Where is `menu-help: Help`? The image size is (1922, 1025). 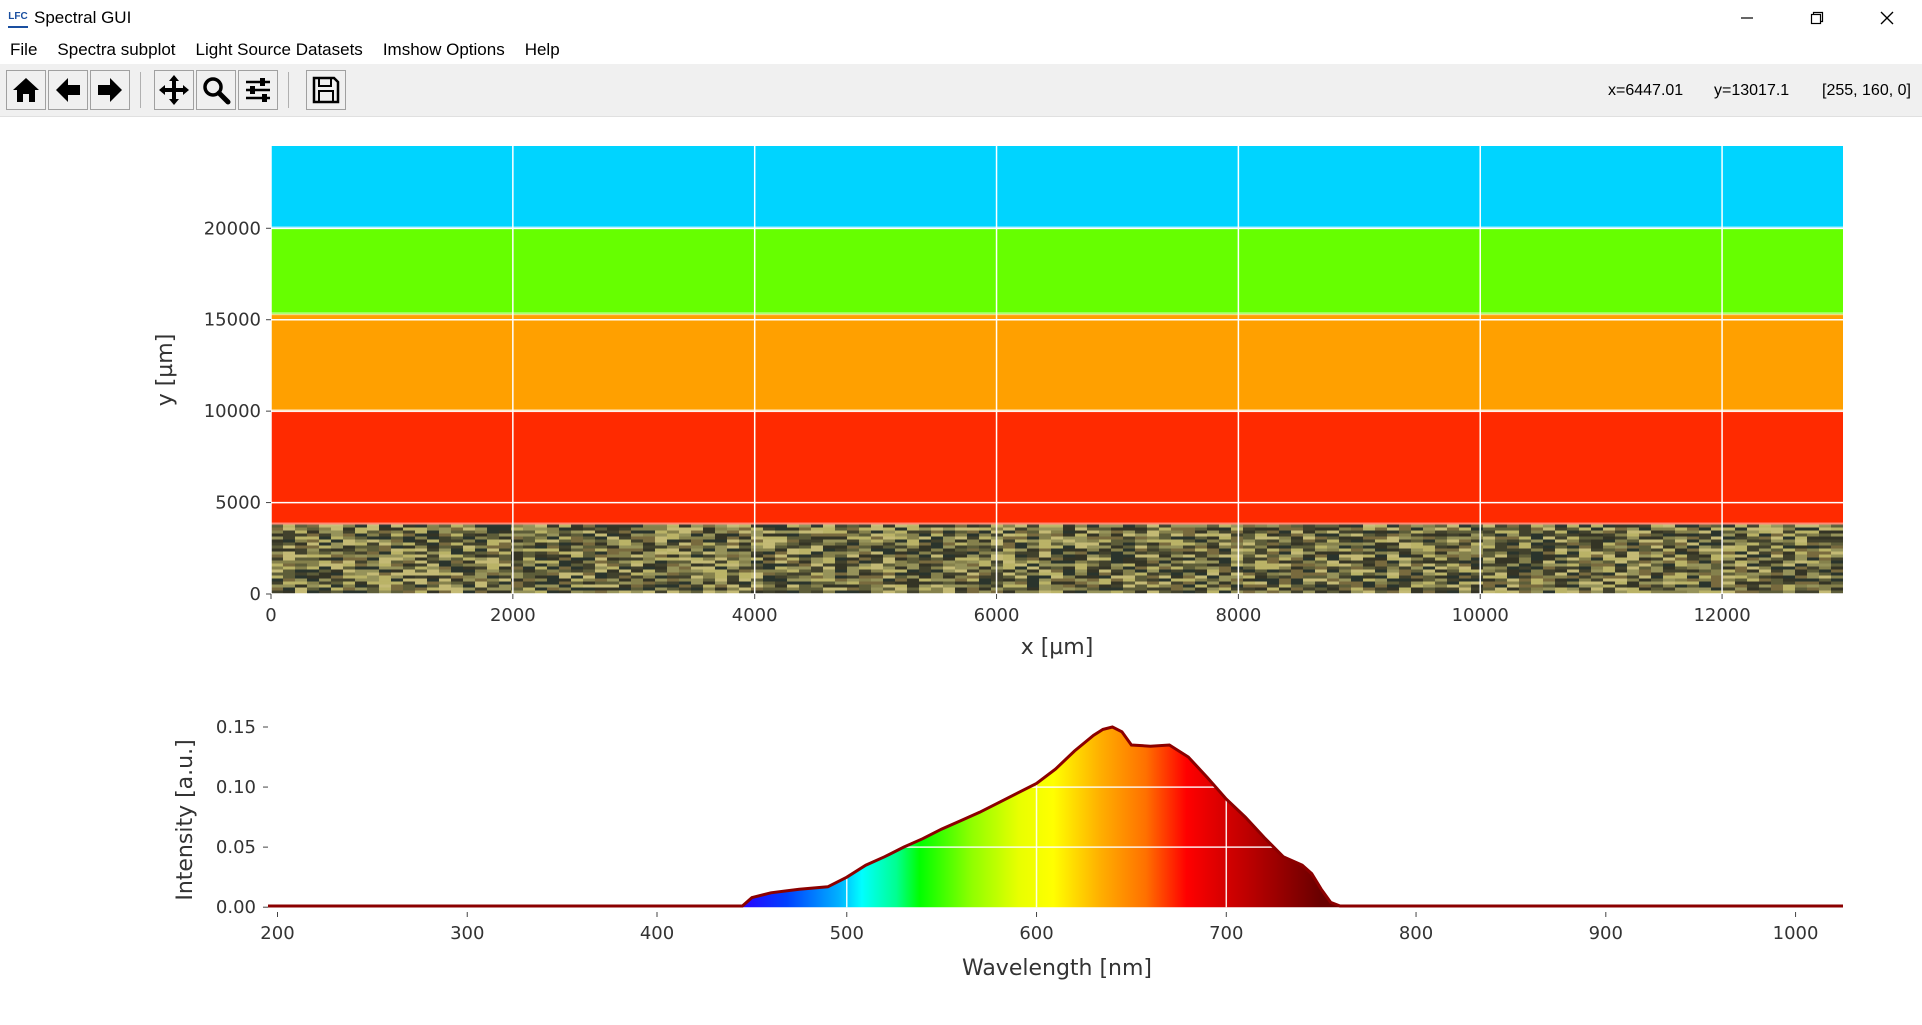 menu-help: Help is located at coordinates (542, 49).